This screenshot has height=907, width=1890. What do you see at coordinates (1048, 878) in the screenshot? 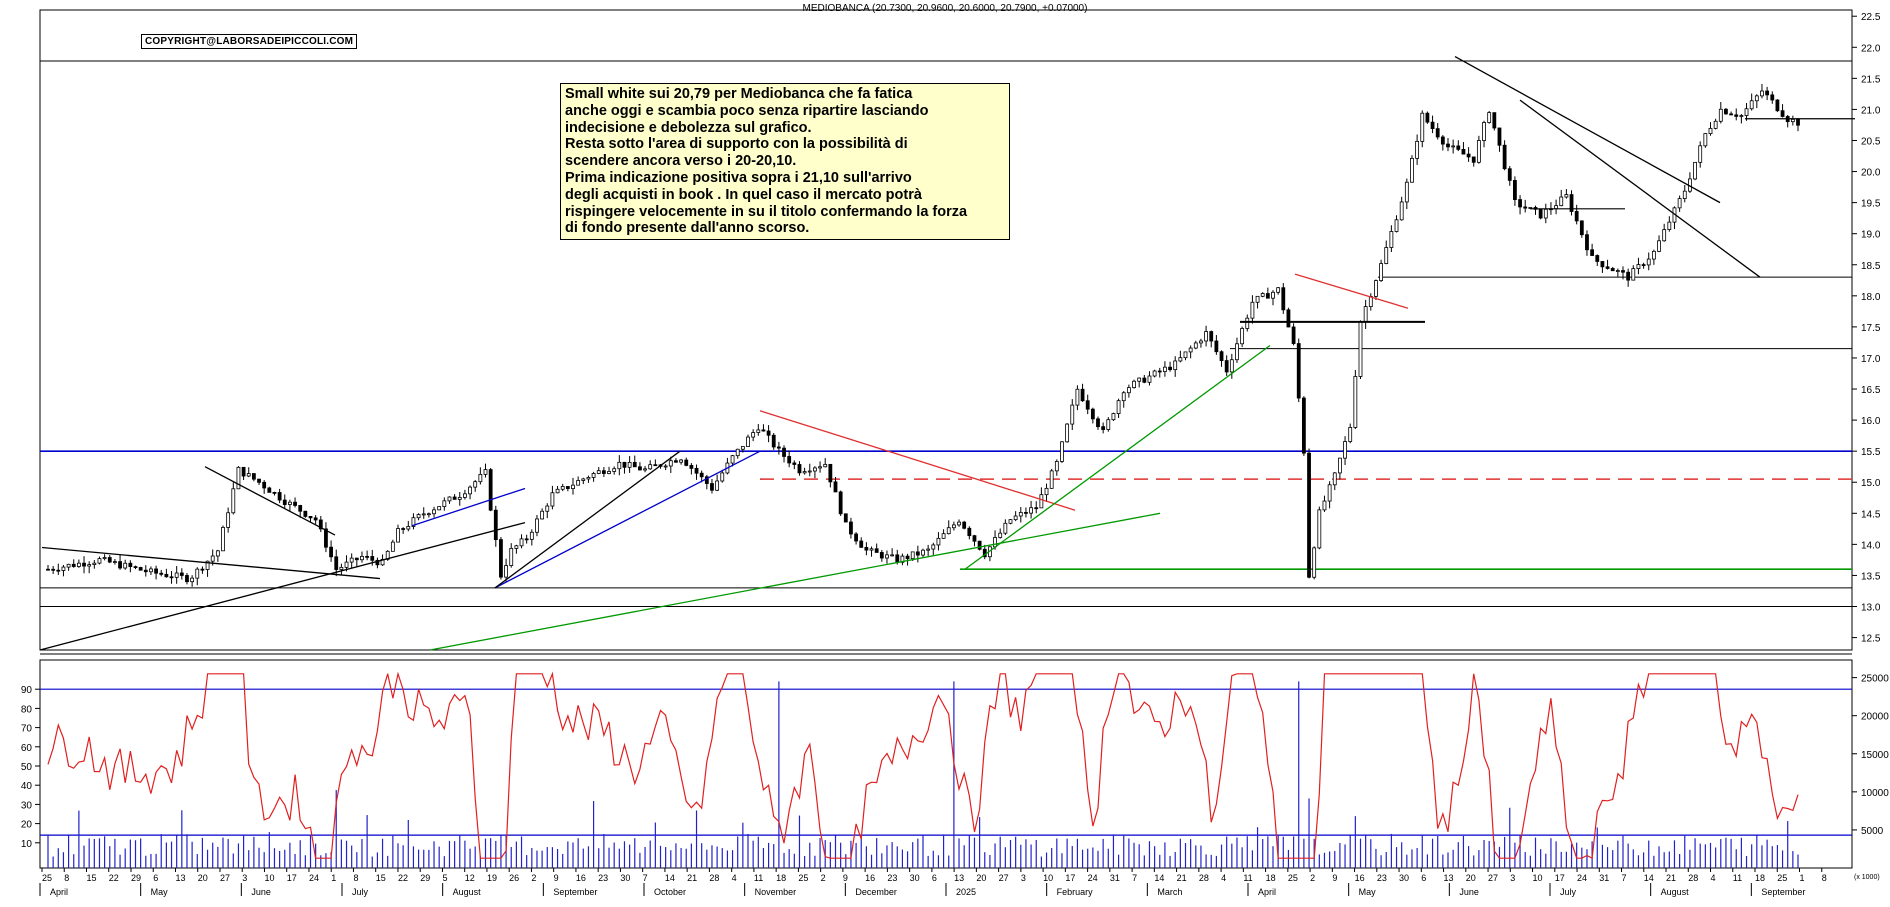
I see `x-tick-label: 10` at bounding box center [1048, 878].